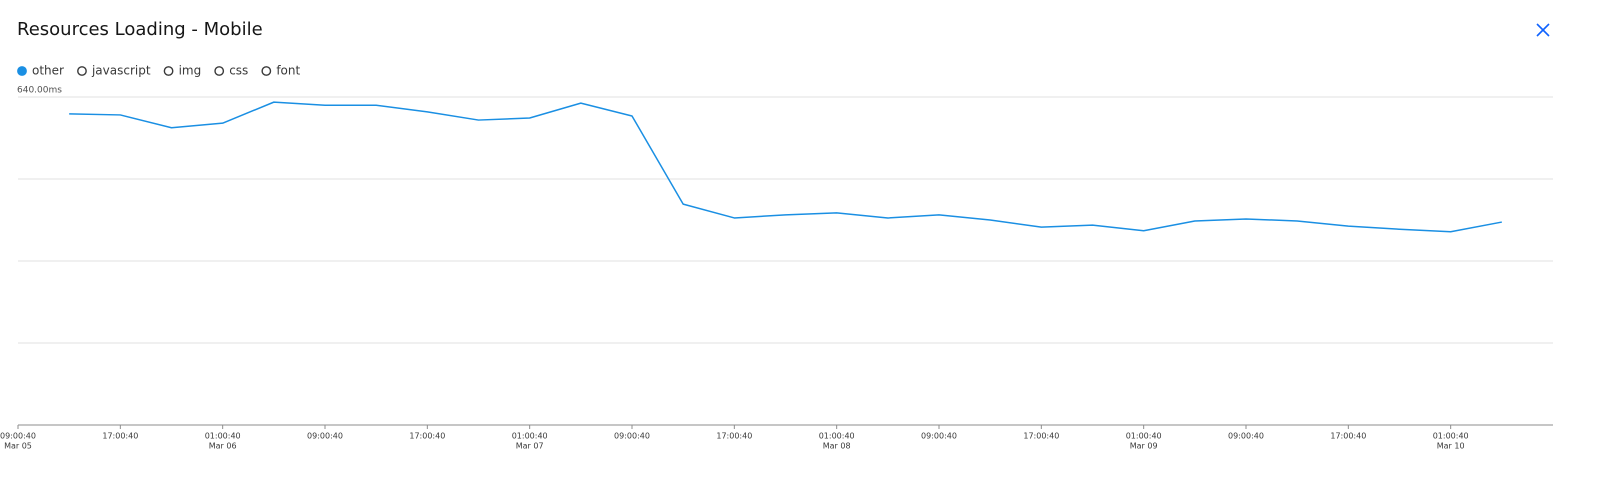 The image size is (1600, 487). Describe the element at coordinates (121, 71) in the screenshot. I see `legend-label: javascript` at that location.